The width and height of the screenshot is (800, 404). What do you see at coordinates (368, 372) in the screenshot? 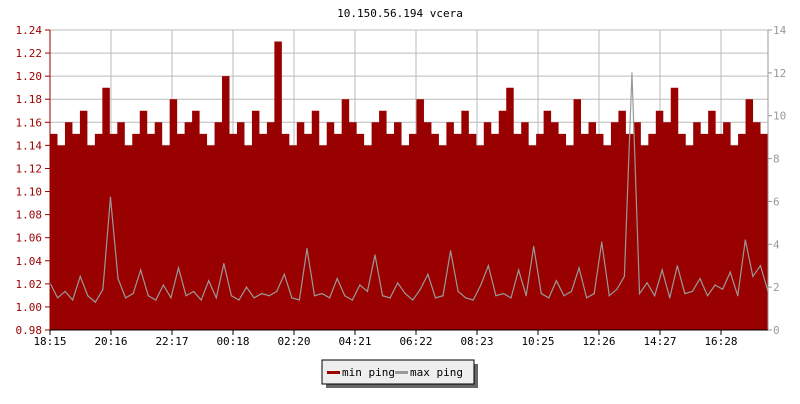
I see `legend-label-min: min ping` at bounding box center [368, 372].